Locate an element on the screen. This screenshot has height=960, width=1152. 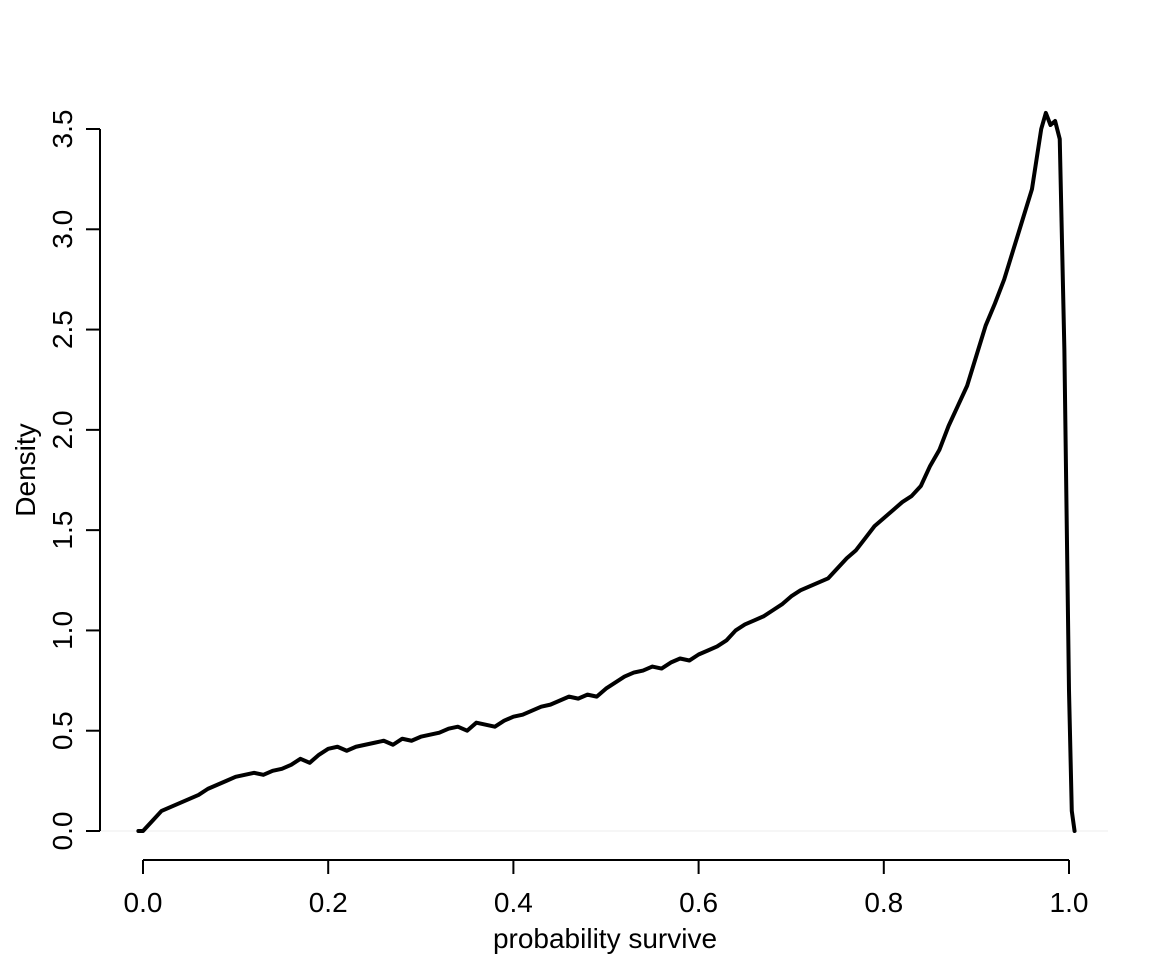
x-tick-label: 0.8 is located at coordinates (883, 902).